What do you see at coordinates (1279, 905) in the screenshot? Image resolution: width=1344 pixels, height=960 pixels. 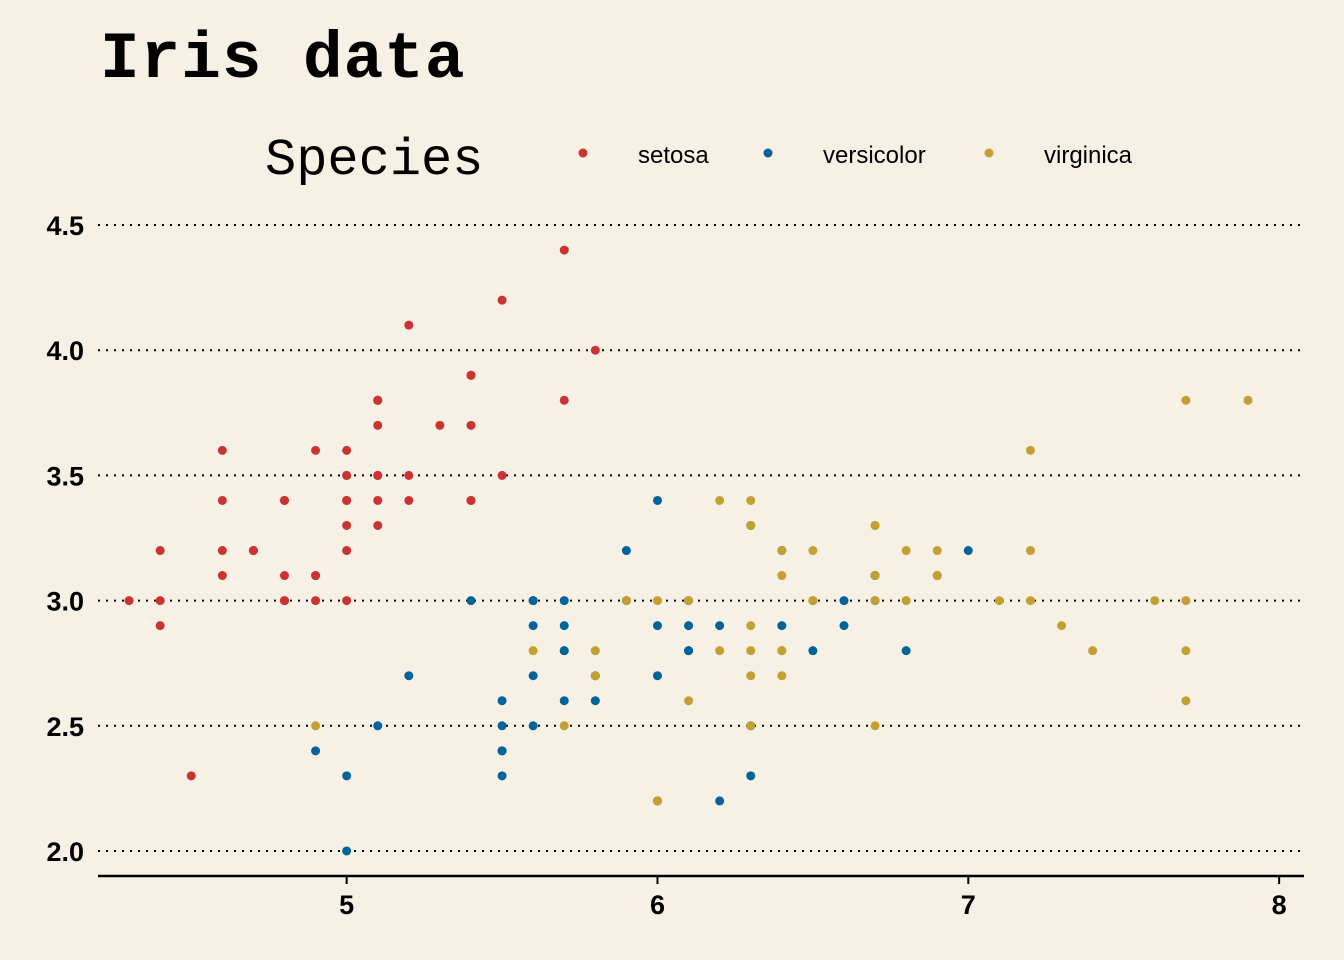 I see `x-tick-label: 8` at bounding box center [1279, 905].